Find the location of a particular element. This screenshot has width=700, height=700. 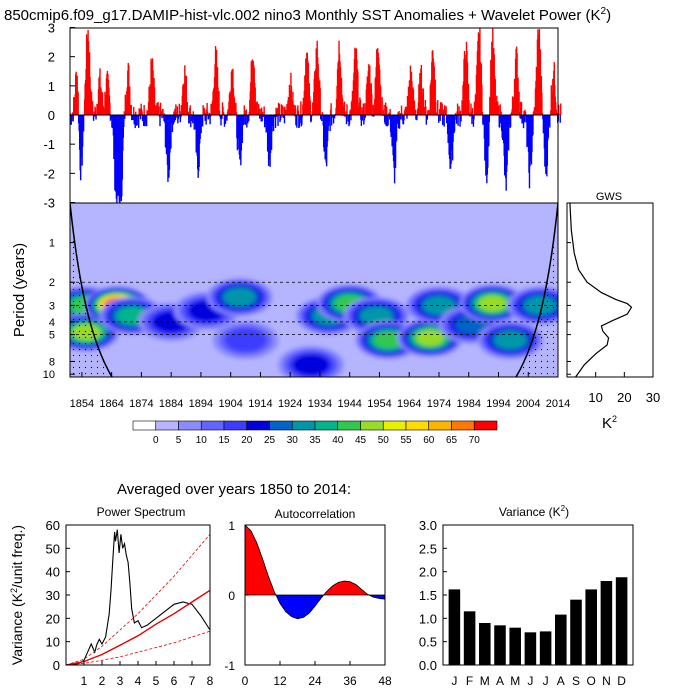

wavelet-x-tick-label: 1984 is located at coordinates (468, 404).